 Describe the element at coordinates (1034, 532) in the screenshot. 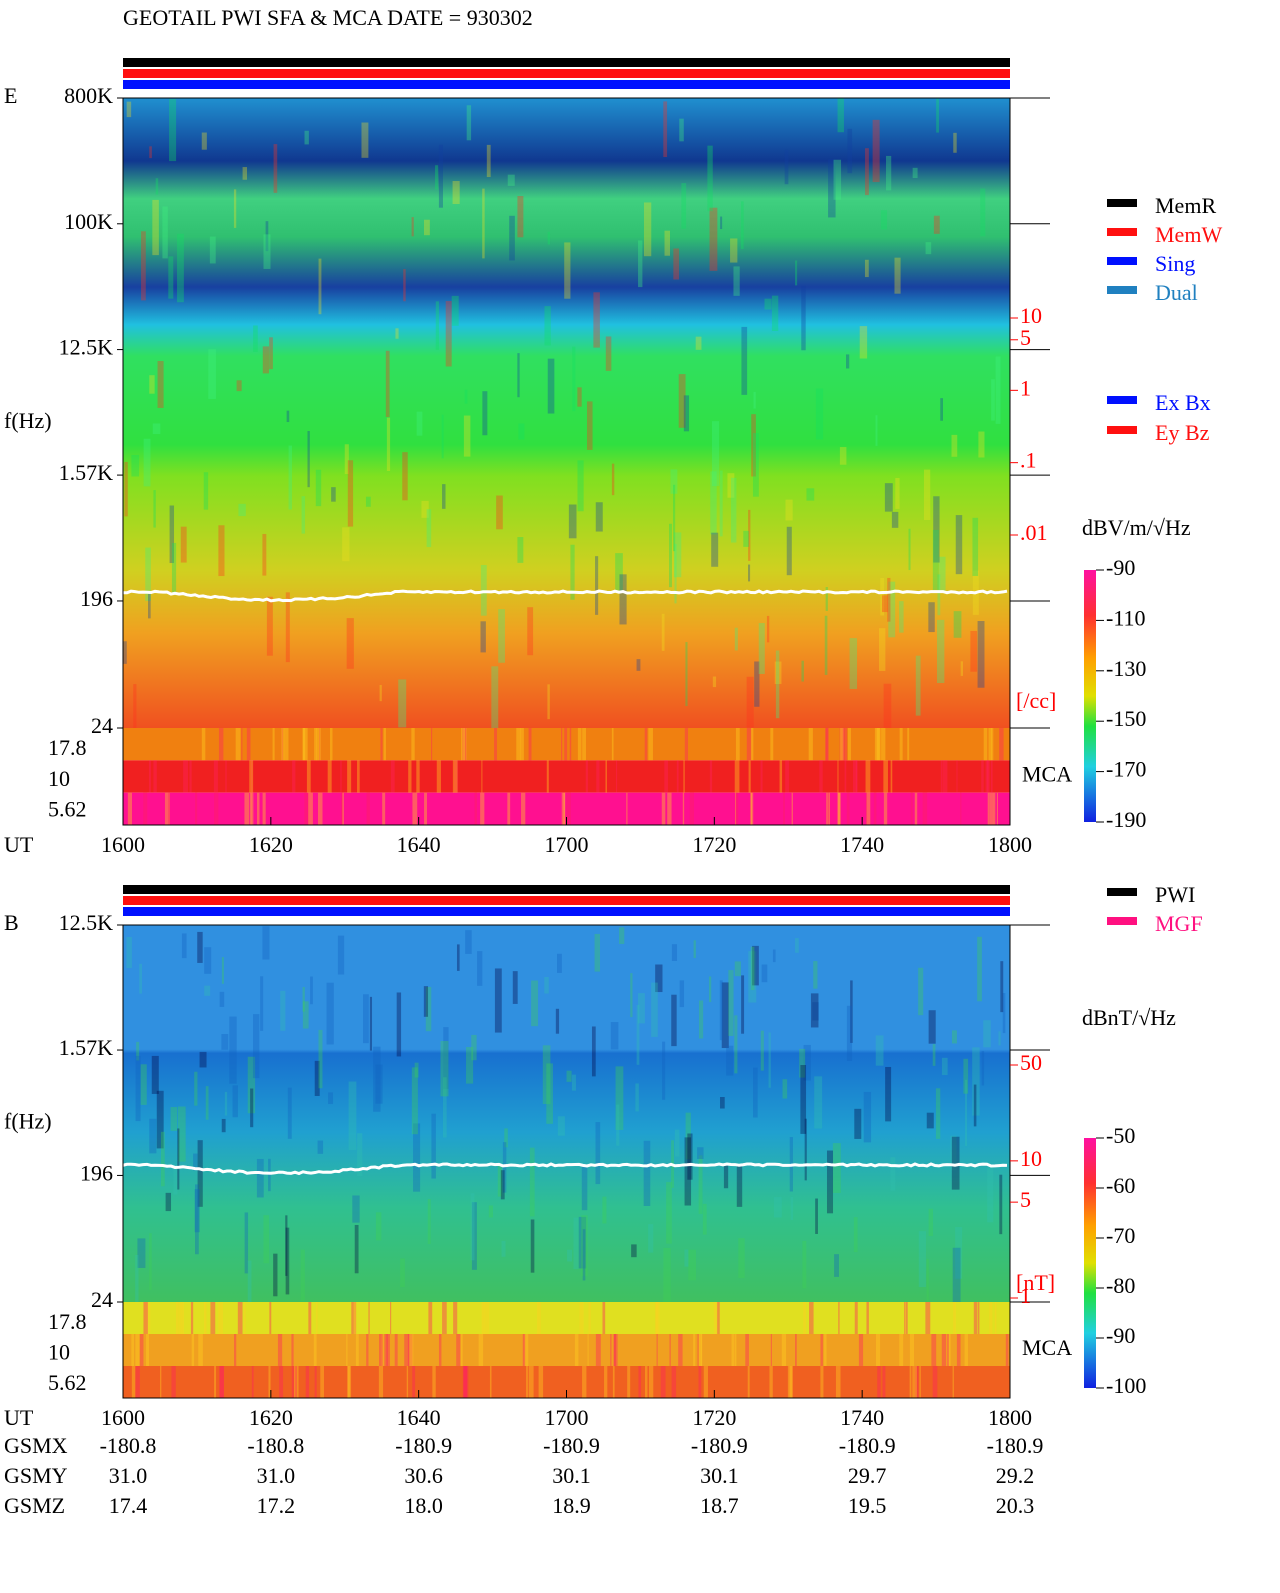

I see `density-tick-label: .01` at that location.